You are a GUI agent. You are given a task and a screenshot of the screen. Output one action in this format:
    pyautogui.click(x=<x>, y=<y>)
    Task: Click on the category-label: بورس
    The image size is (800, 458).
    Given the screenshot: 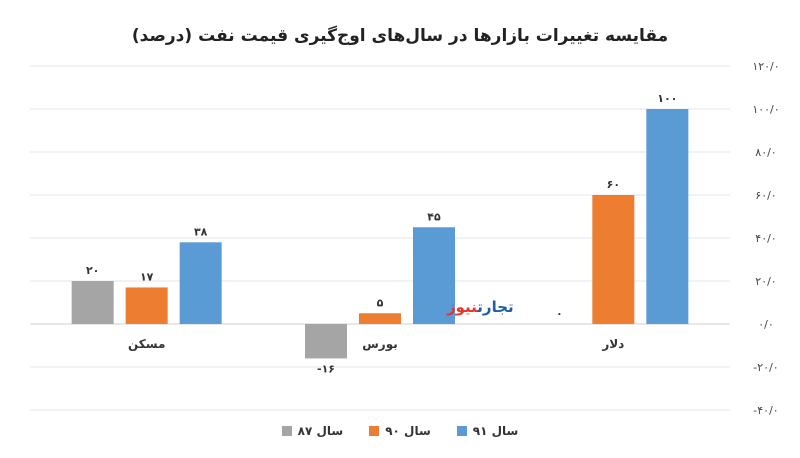 What is the action you would take?
    pyautogui.click(x=380, y=344)
    